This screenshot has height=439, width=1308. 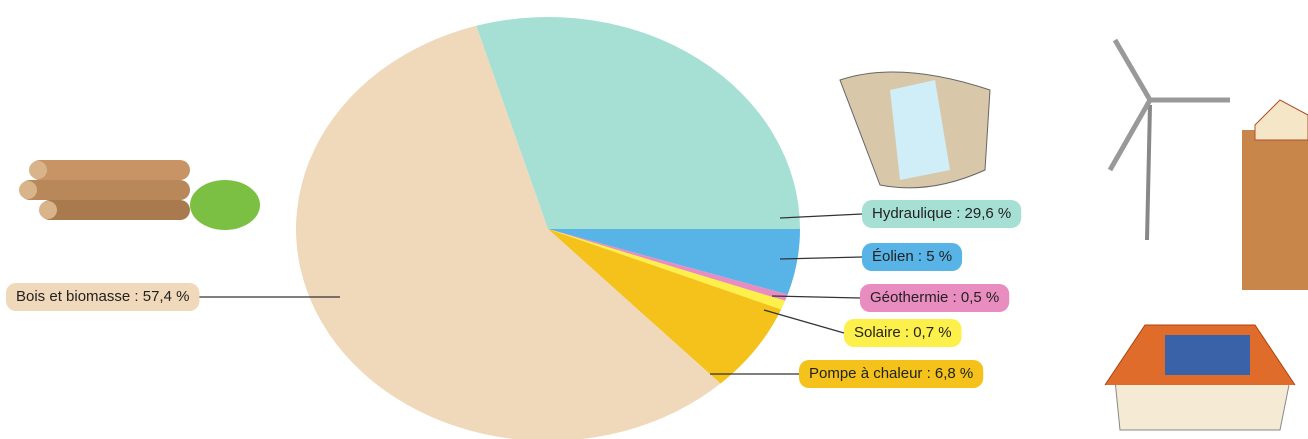 I want to click on slice-label: Géothermie : 0,5 %, so click(x=934, y=297).